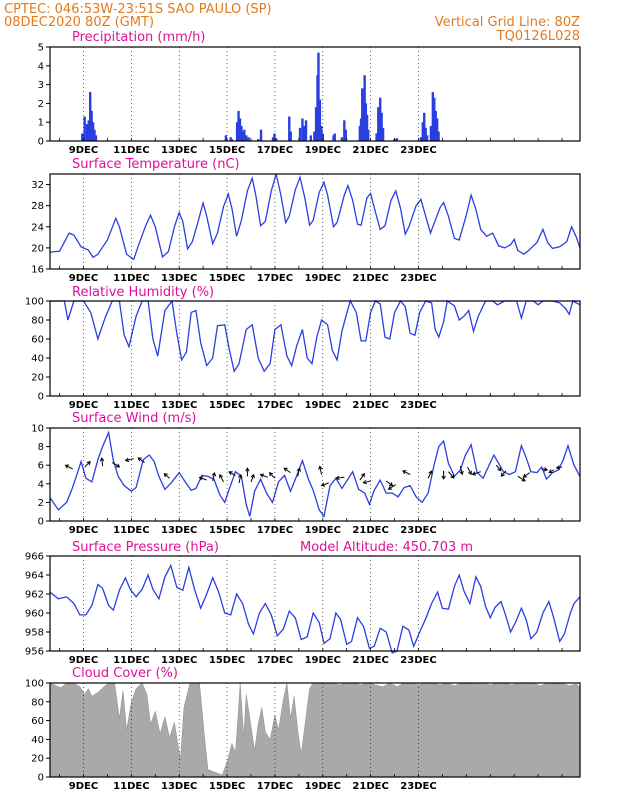 The image size is (618, 804). What do you see at coordinates (315, 474) in the screenshot?
I see `wind-line` at bounding box center [315, 474].